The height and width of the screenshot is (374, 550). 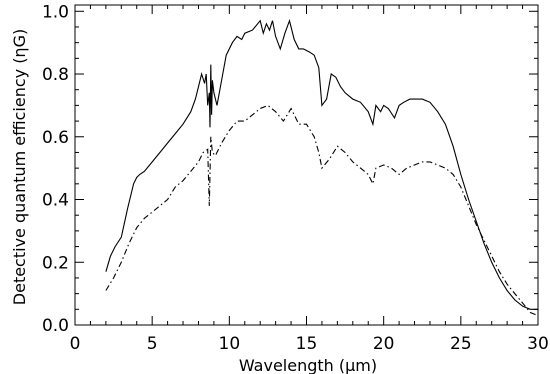 What do you see at coordinates (538, 344) in the screenshot?
I see `x-tick-label: 30` at bounding box center [538, 344].